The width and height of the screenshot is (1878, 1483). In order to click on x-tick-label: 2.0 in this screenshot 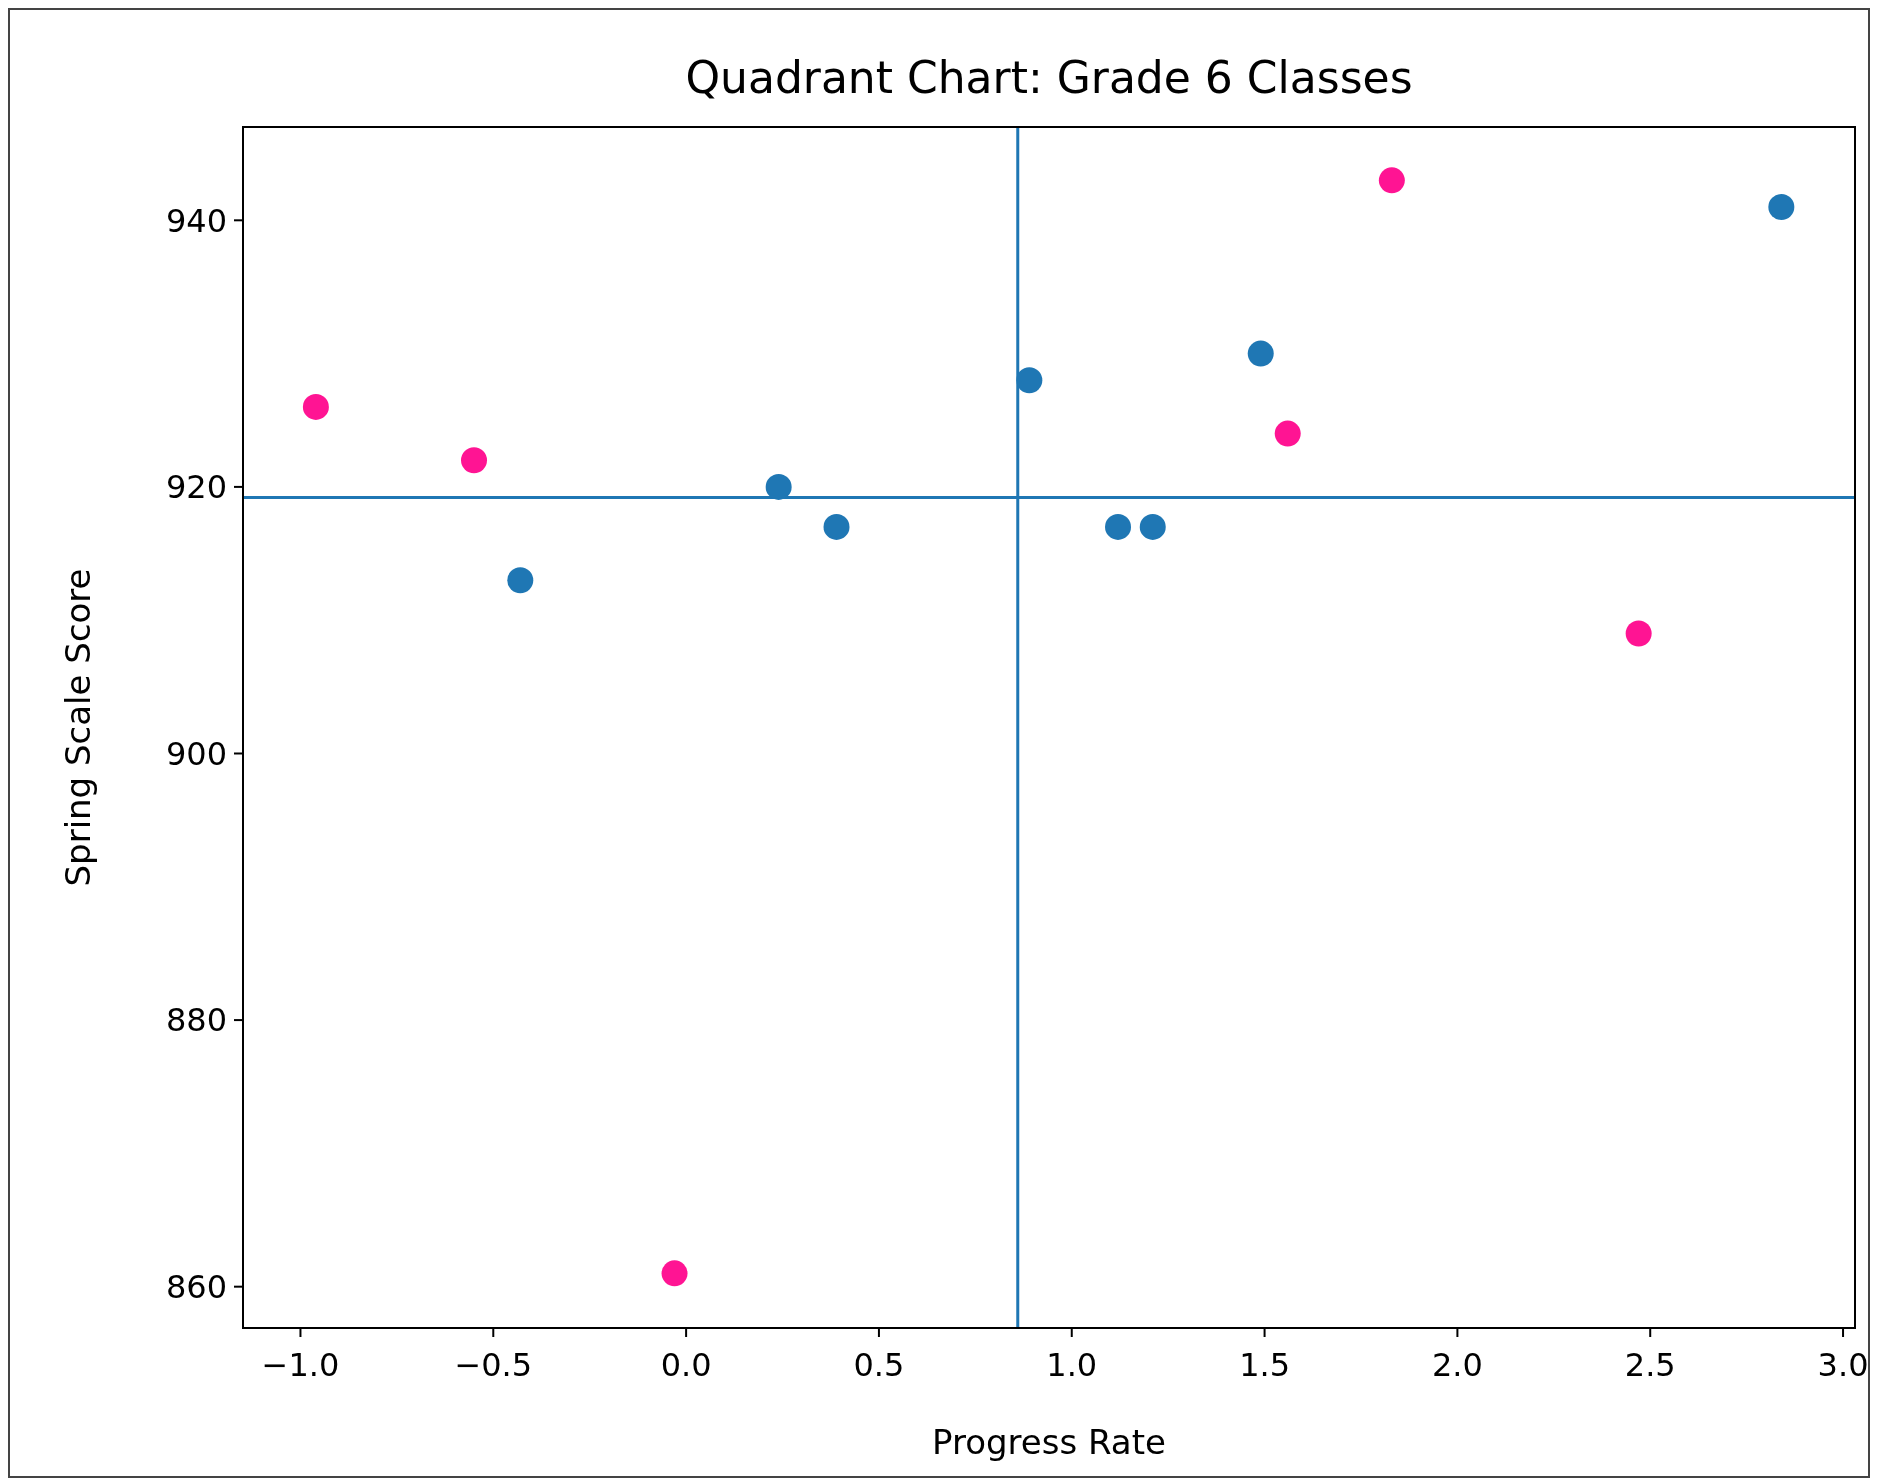, I will do `click(1457, 1365)`.